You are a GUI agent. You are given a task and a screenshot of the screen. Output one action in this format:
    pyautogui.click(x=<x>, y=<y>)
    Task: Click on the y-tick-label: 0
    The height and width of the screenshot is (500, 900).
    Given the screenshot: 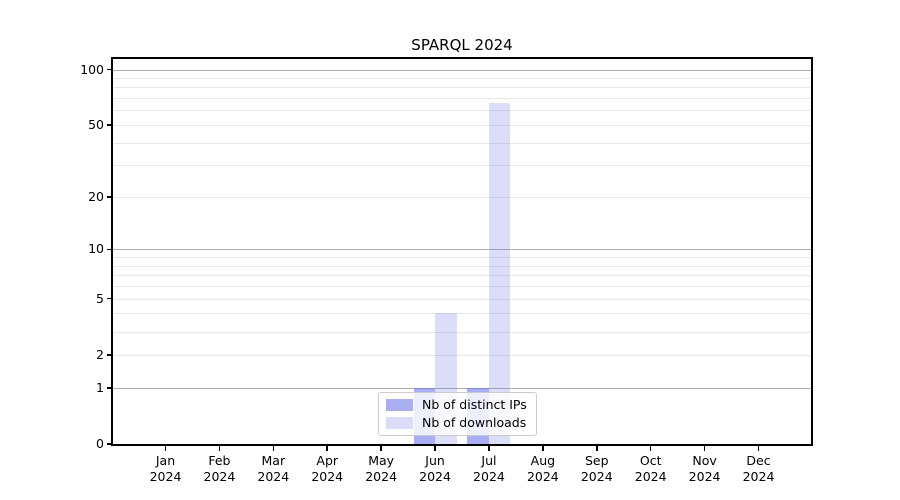 What is the action you would take?
    pyautogui.click(x=100, y=443)
    